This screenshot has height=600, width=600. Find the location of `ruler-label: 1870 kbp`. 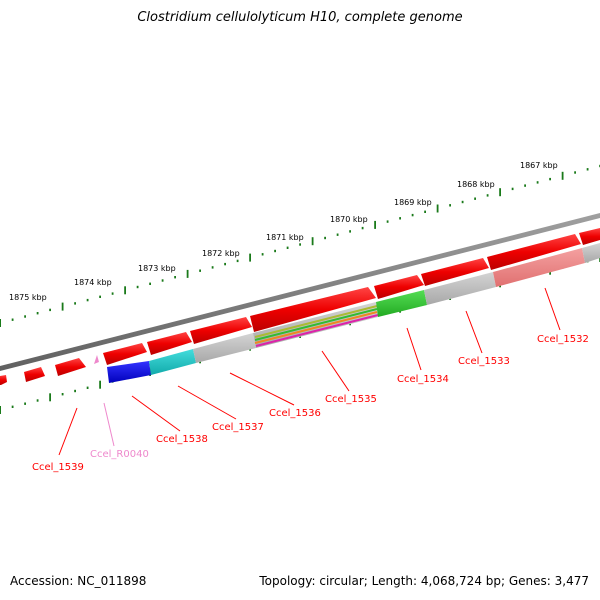

ruler-label: 1870 kbp is located at coordinates (349, 219).